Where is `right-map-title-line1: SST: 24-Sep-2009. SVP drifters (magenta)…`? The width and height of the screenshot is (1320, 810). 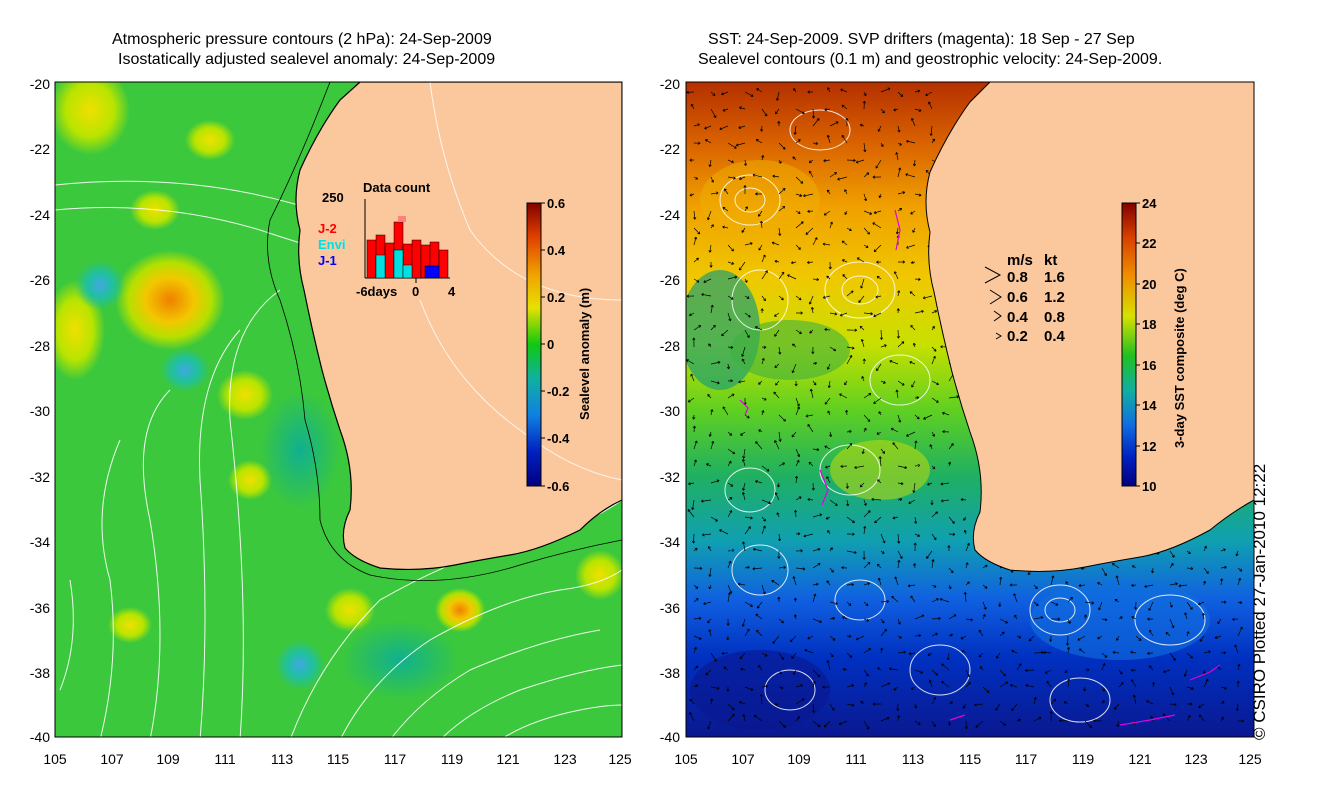 right-map-title-line1: SST: 24-Sep-2009. SVP drifters (magenta)… is located at coordinates (921, 39).